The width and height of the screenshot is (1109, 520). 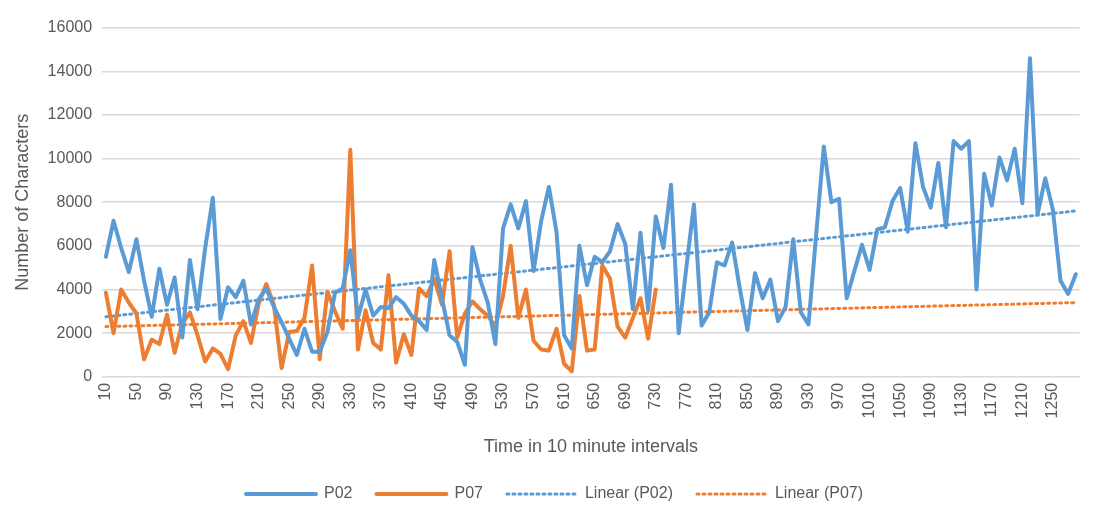 What do you see at coordinates (196, 396) in the screenshot?
I see `x-tick-label: 130` at bounding box center [196, 396].